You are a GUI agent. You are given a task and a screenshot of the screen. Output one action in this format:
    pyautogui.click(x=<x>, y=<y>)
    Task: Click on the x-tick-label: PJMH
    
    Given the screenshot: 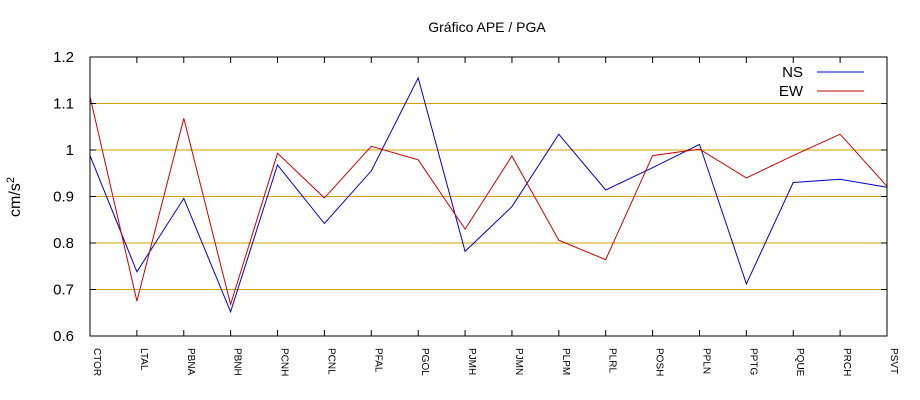 What is the action you would take?
    pyautogui.click(x=471, y=361)
    